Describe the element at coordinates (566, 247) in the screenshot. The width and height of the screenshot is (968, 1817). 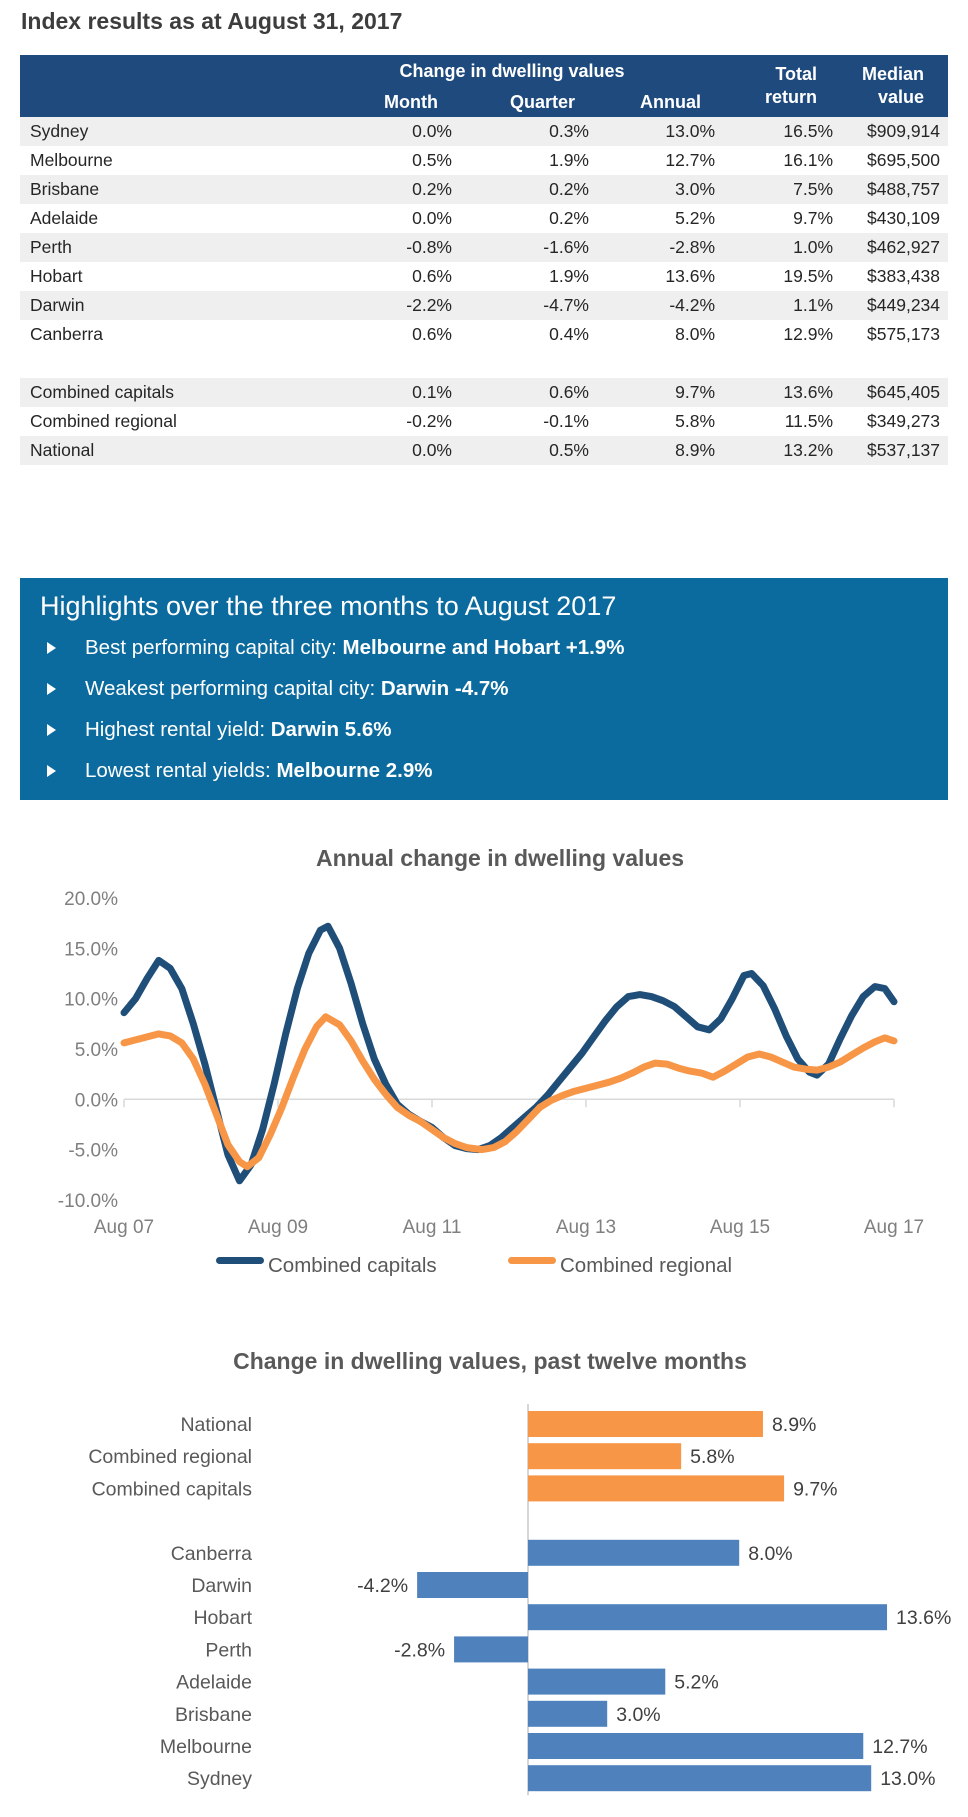
I see `cell-quarter: -1.6%` at that location.